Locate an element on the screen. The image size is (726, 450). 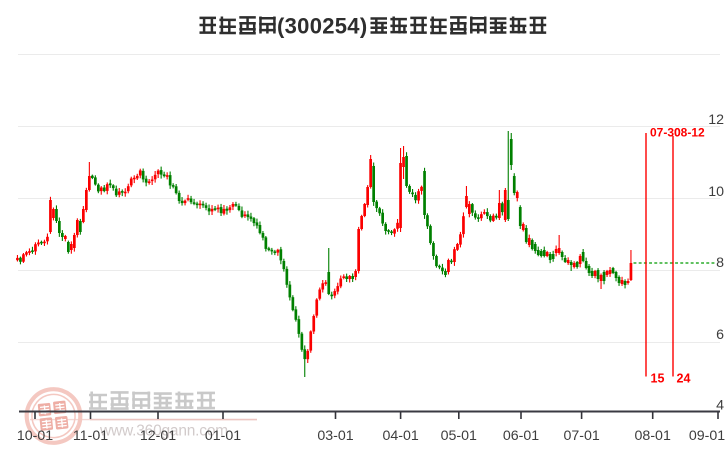
svg-text: 8 is located at coordinates (720, 263).